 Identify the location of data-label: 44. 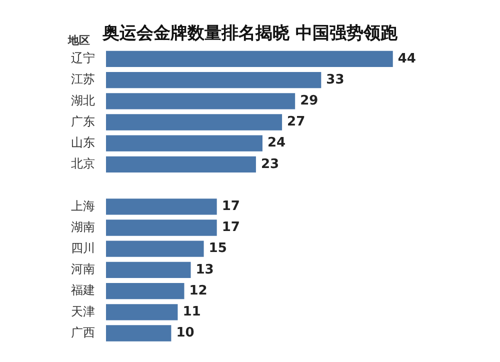
(407, 58).